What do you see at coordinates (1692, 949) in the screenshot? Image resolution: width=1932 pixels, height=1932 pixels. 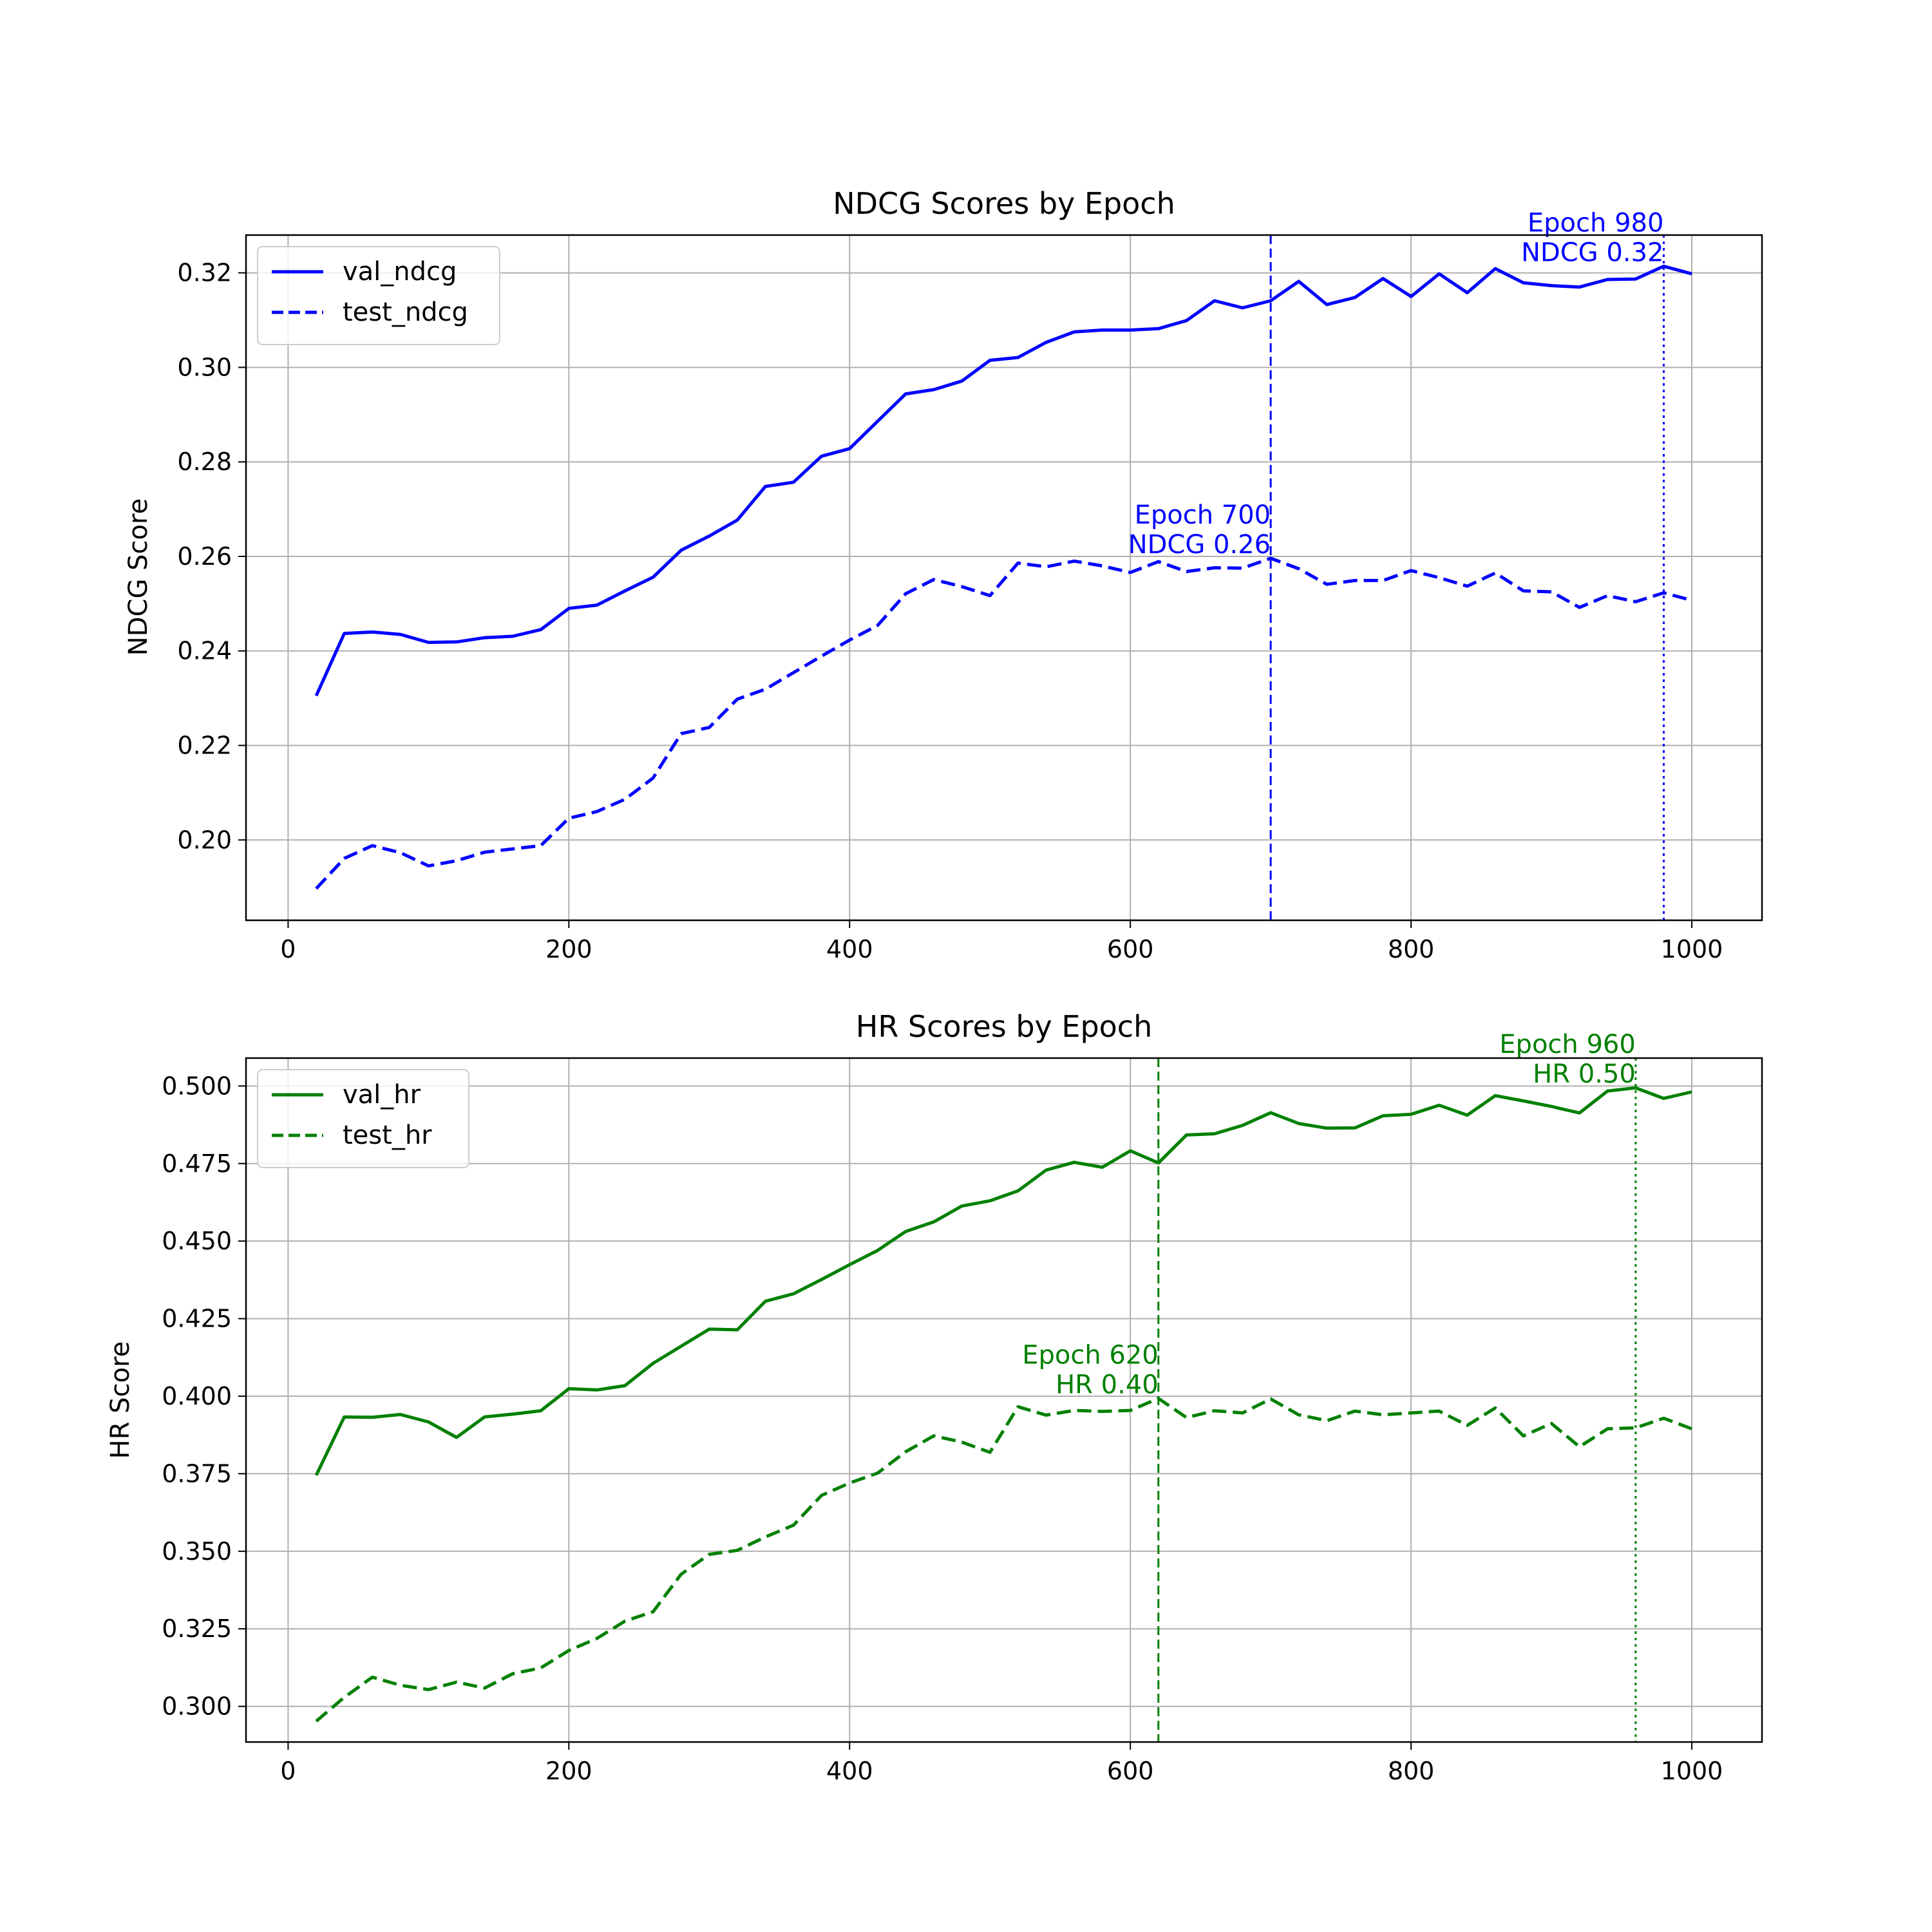 I see `ndcg-x-tick-label: 1000` at bounding box center [1692, 949].